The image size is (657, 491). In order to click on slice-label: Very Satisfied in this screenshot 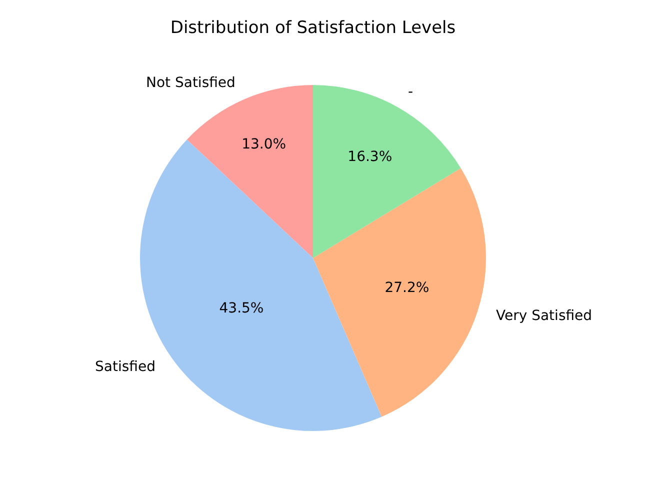, I will do `click(544, 316)`.